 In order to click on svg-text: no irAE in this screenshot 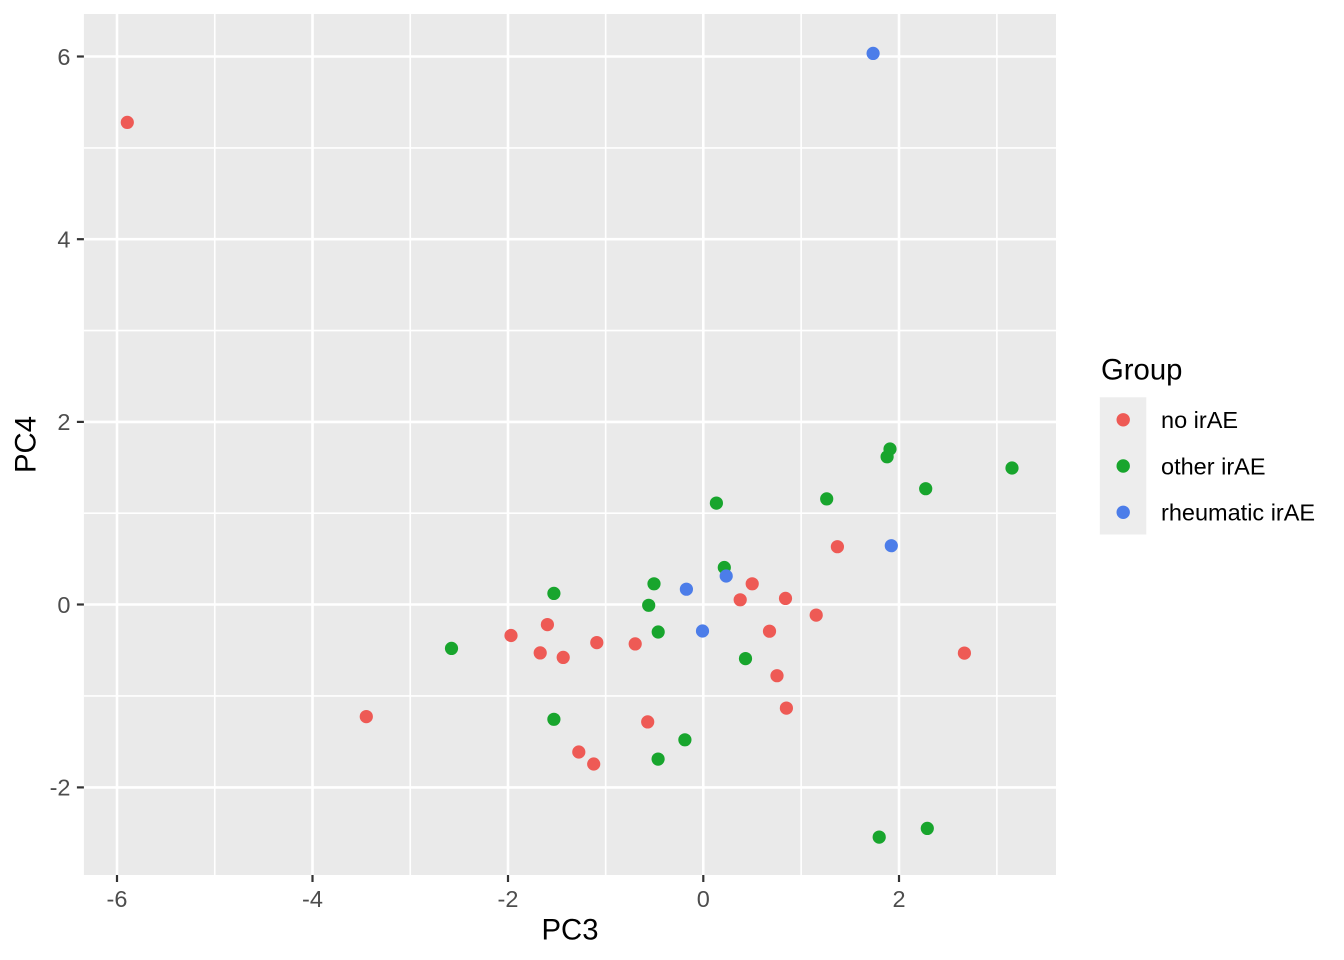, I will do `click(1199, 420)`.